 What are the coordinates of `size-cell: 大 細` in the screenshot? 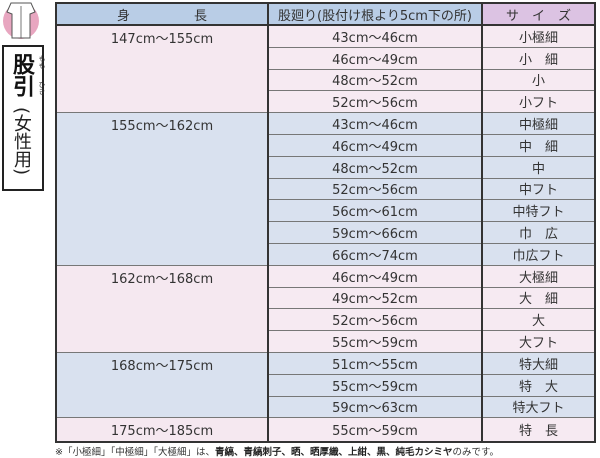 It's located at (538, 298).